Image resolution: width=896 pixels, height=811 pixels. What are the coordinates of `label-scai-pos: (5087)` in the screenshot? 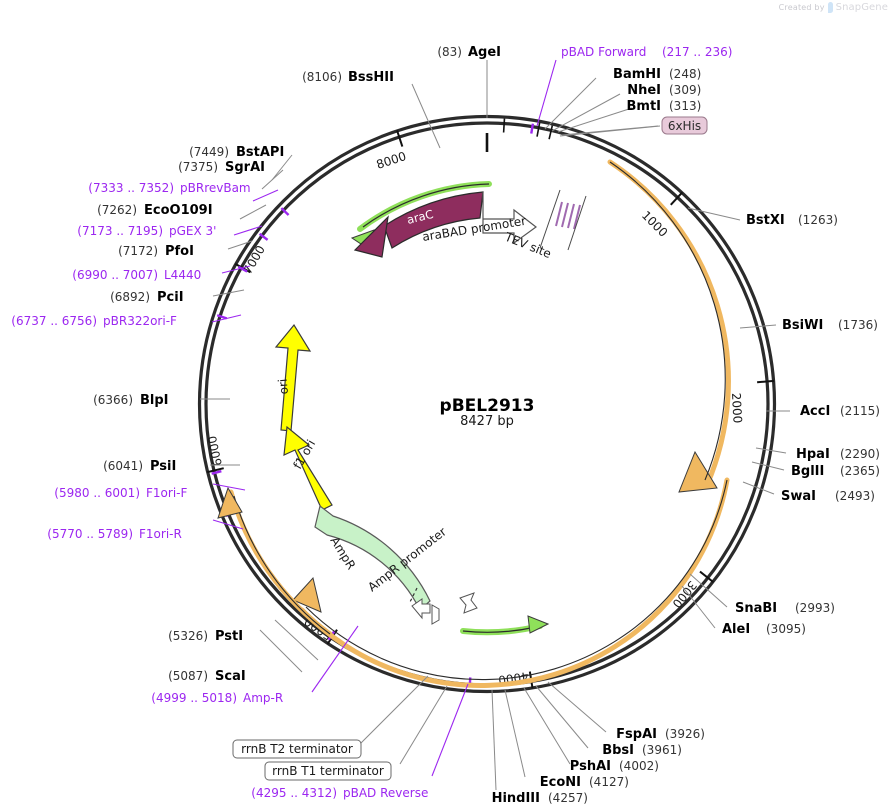 It's located at (188, 676).